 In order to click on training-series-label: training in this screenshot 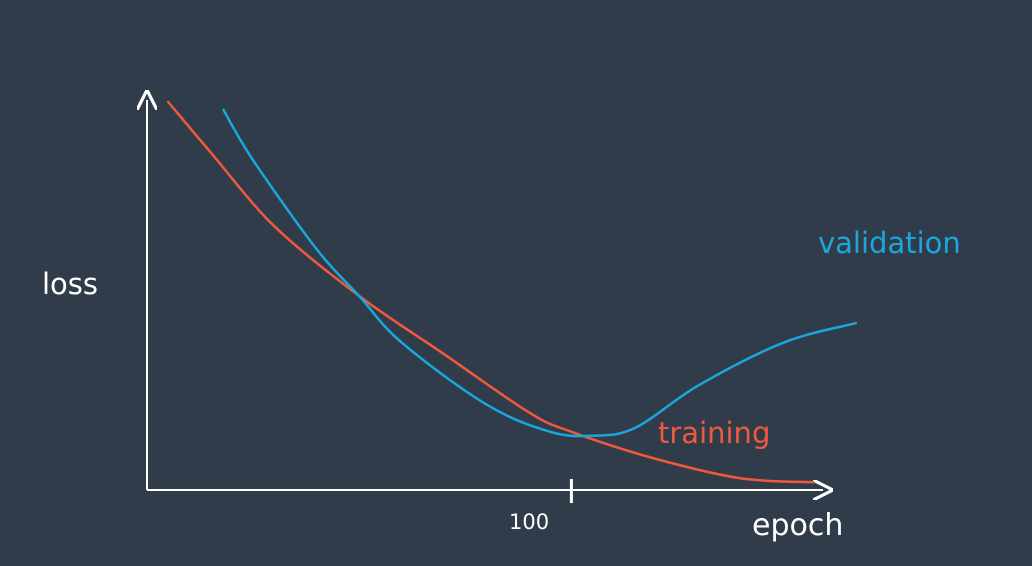, I will do `click(714, 433)`.